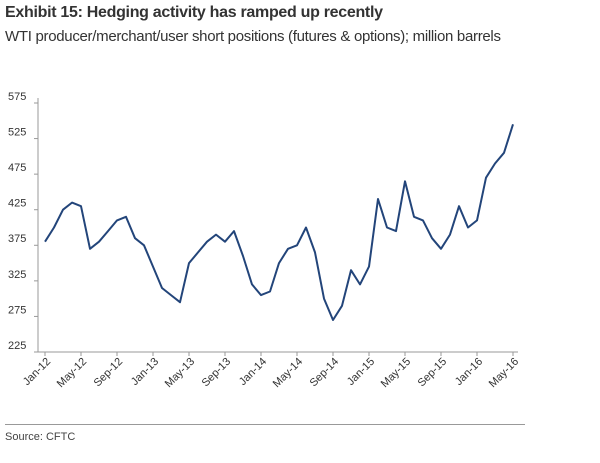 Image resolution: width=600 pixels, height=463 pixels. What do you see at coordinates (265, 424) in the screenshot?
I see `divider` at bounding box center [265, 424].